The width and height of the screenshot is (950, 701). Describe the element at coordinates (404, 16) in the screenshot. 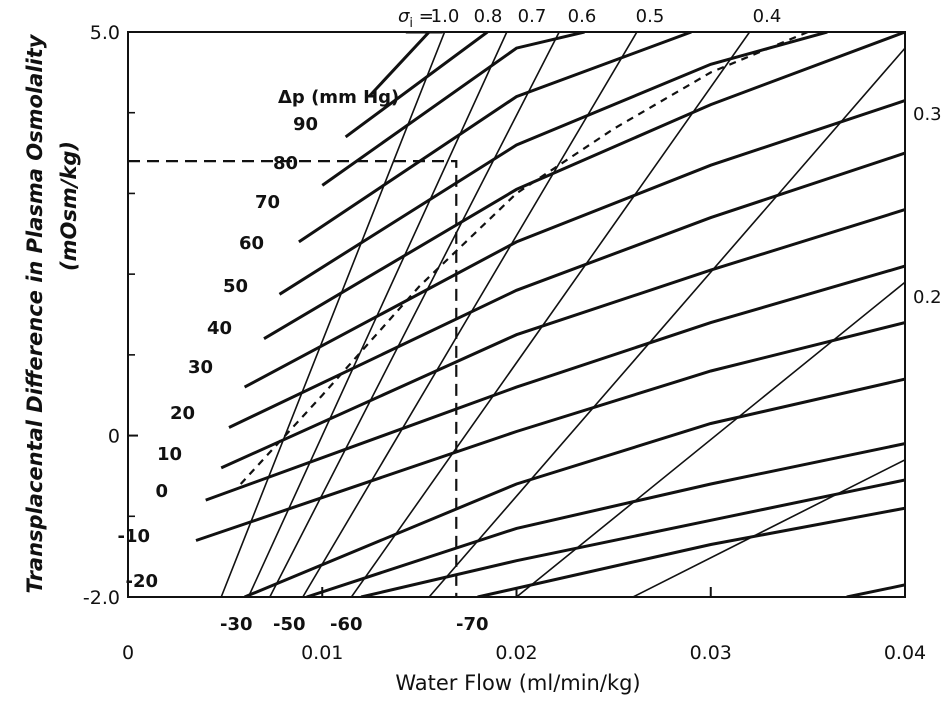

I see `sigma-symbol: σ` at that location.